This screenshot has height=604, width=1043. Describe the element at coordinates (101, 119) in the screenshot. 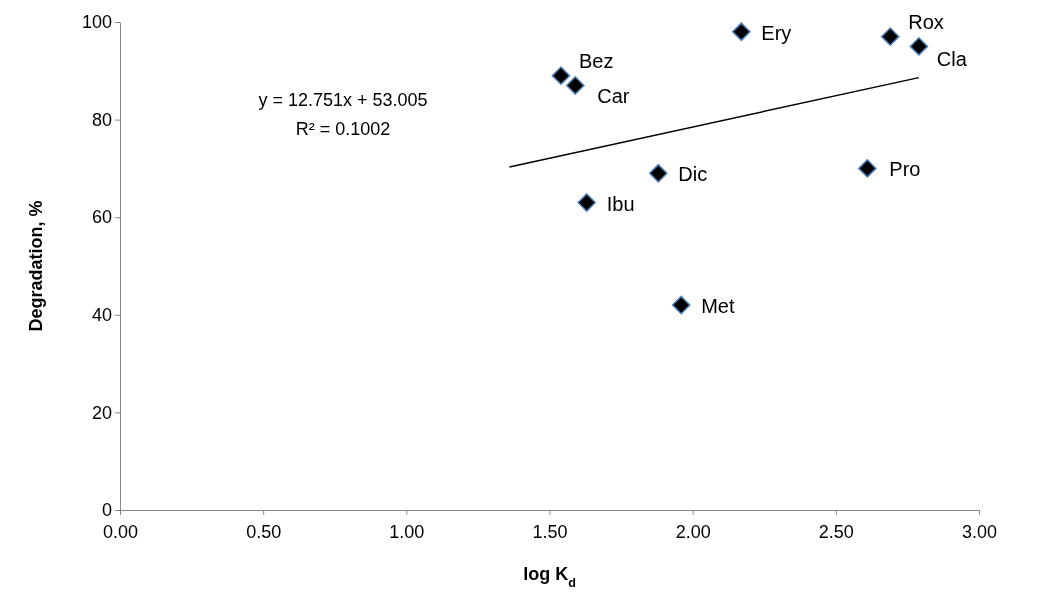

I see `y-tick-label: 80` at that location.